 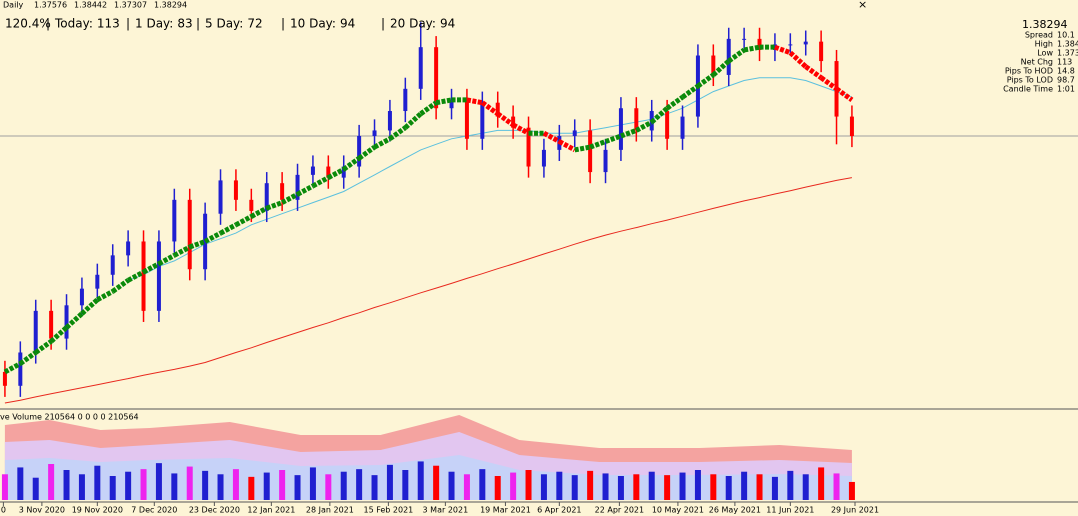 What do you see at coordinates (50, 5) in the screenshot?
I see `ohlc-value: 1.37576` at bounding box center [50, 5].